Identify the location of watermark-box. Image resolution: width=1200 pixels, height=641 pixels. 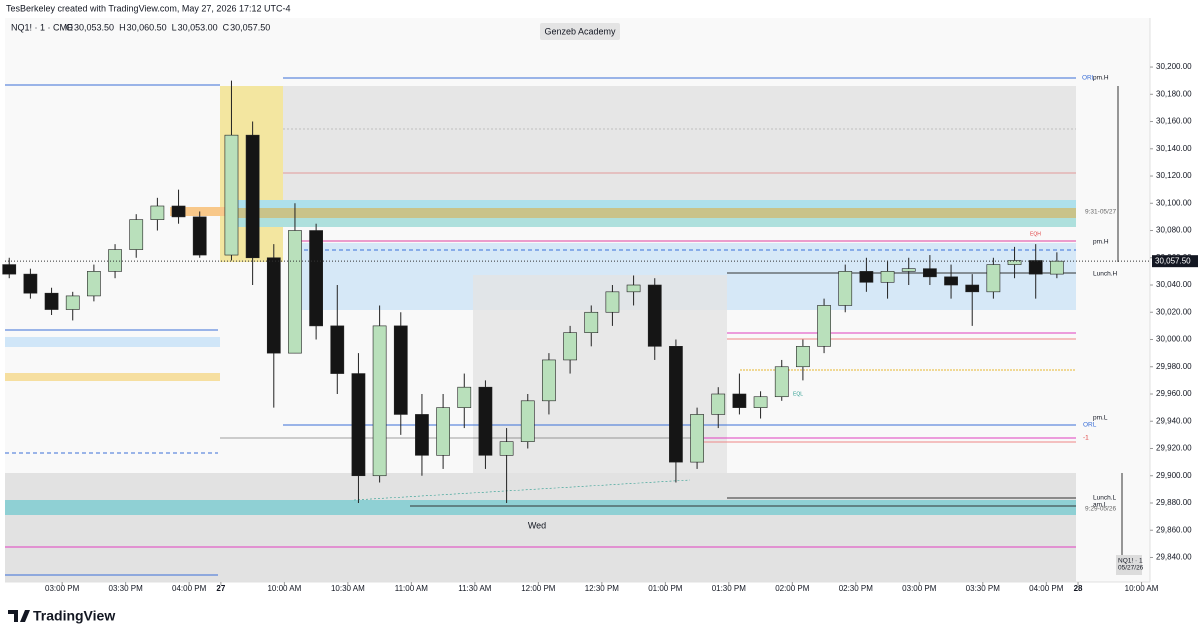
(580, 31).